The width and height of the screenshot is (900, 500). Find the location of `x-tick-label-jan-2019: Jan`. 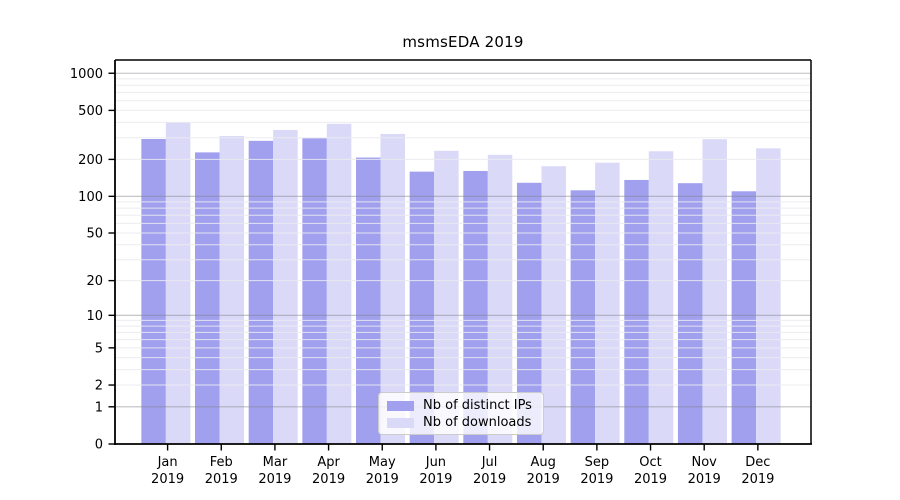

x-tick-label-jan-2019: Jan is located at coordinates (167, 462).